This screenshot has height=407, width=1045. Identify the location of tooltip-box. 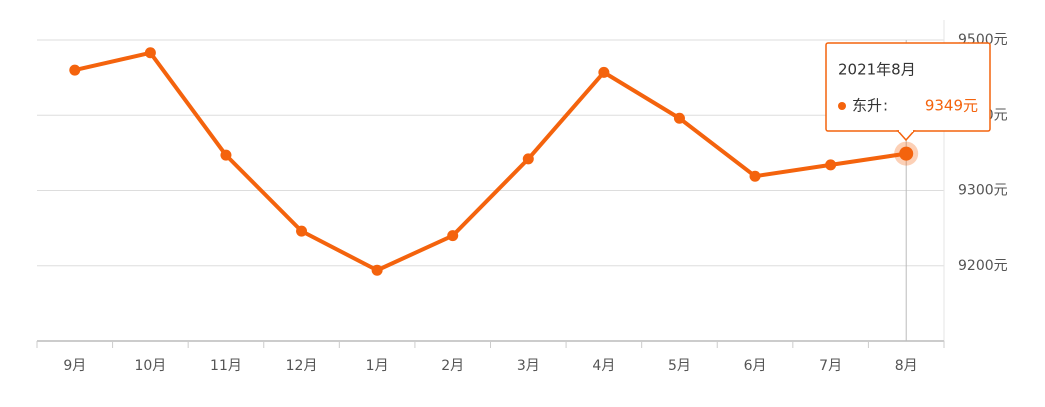
(908, 87).